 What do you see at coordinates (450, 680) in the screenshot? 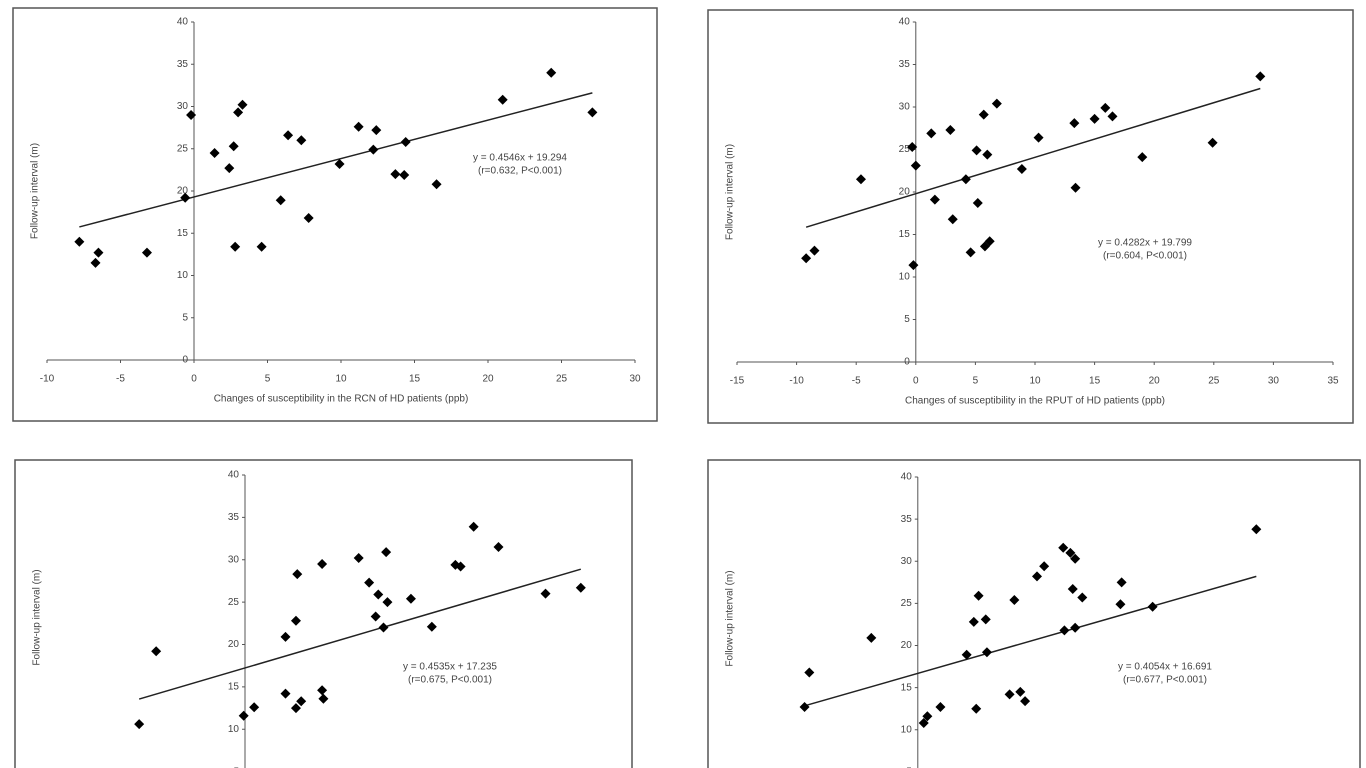
I see `annotation: (r=0.675, P<0.001)` at bounding box center [450, 680].